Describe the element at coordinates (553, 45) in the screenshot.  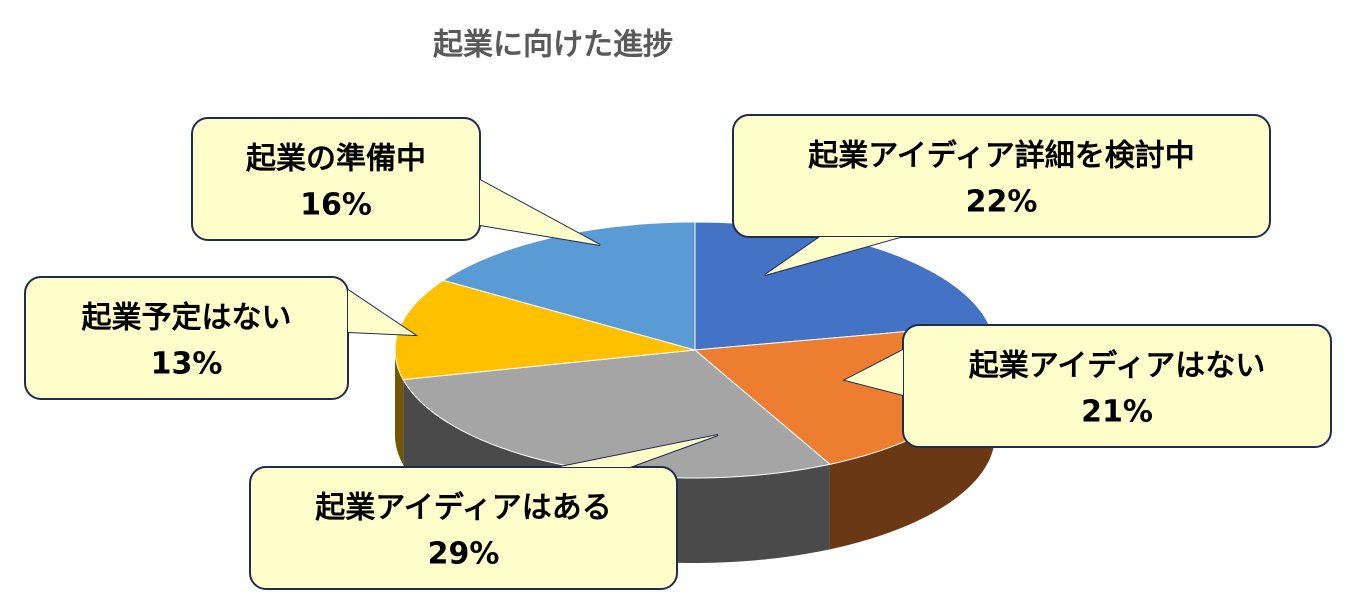
I see `chart-title: 起業に向けた進捗` at that location.